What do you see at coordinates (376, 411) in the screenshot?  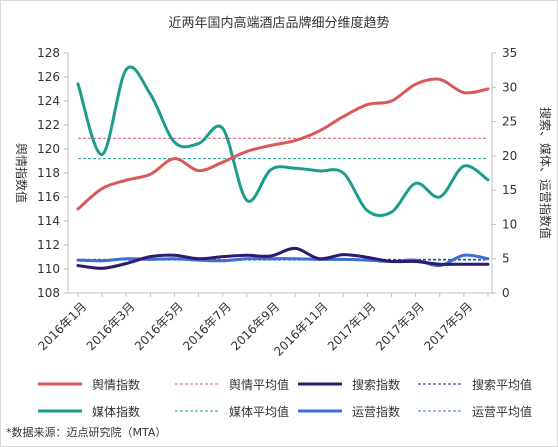 I see `legend-label: 运营指数` at bounding box center [376, 411].